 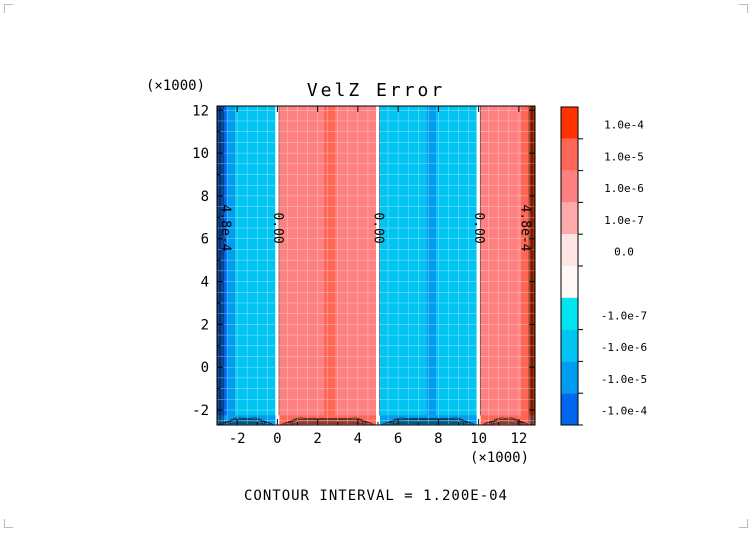 I want to click on contour-interval-label: CONTOUR INTERVAL = 1.200E-04, so click(x=376, y=496).